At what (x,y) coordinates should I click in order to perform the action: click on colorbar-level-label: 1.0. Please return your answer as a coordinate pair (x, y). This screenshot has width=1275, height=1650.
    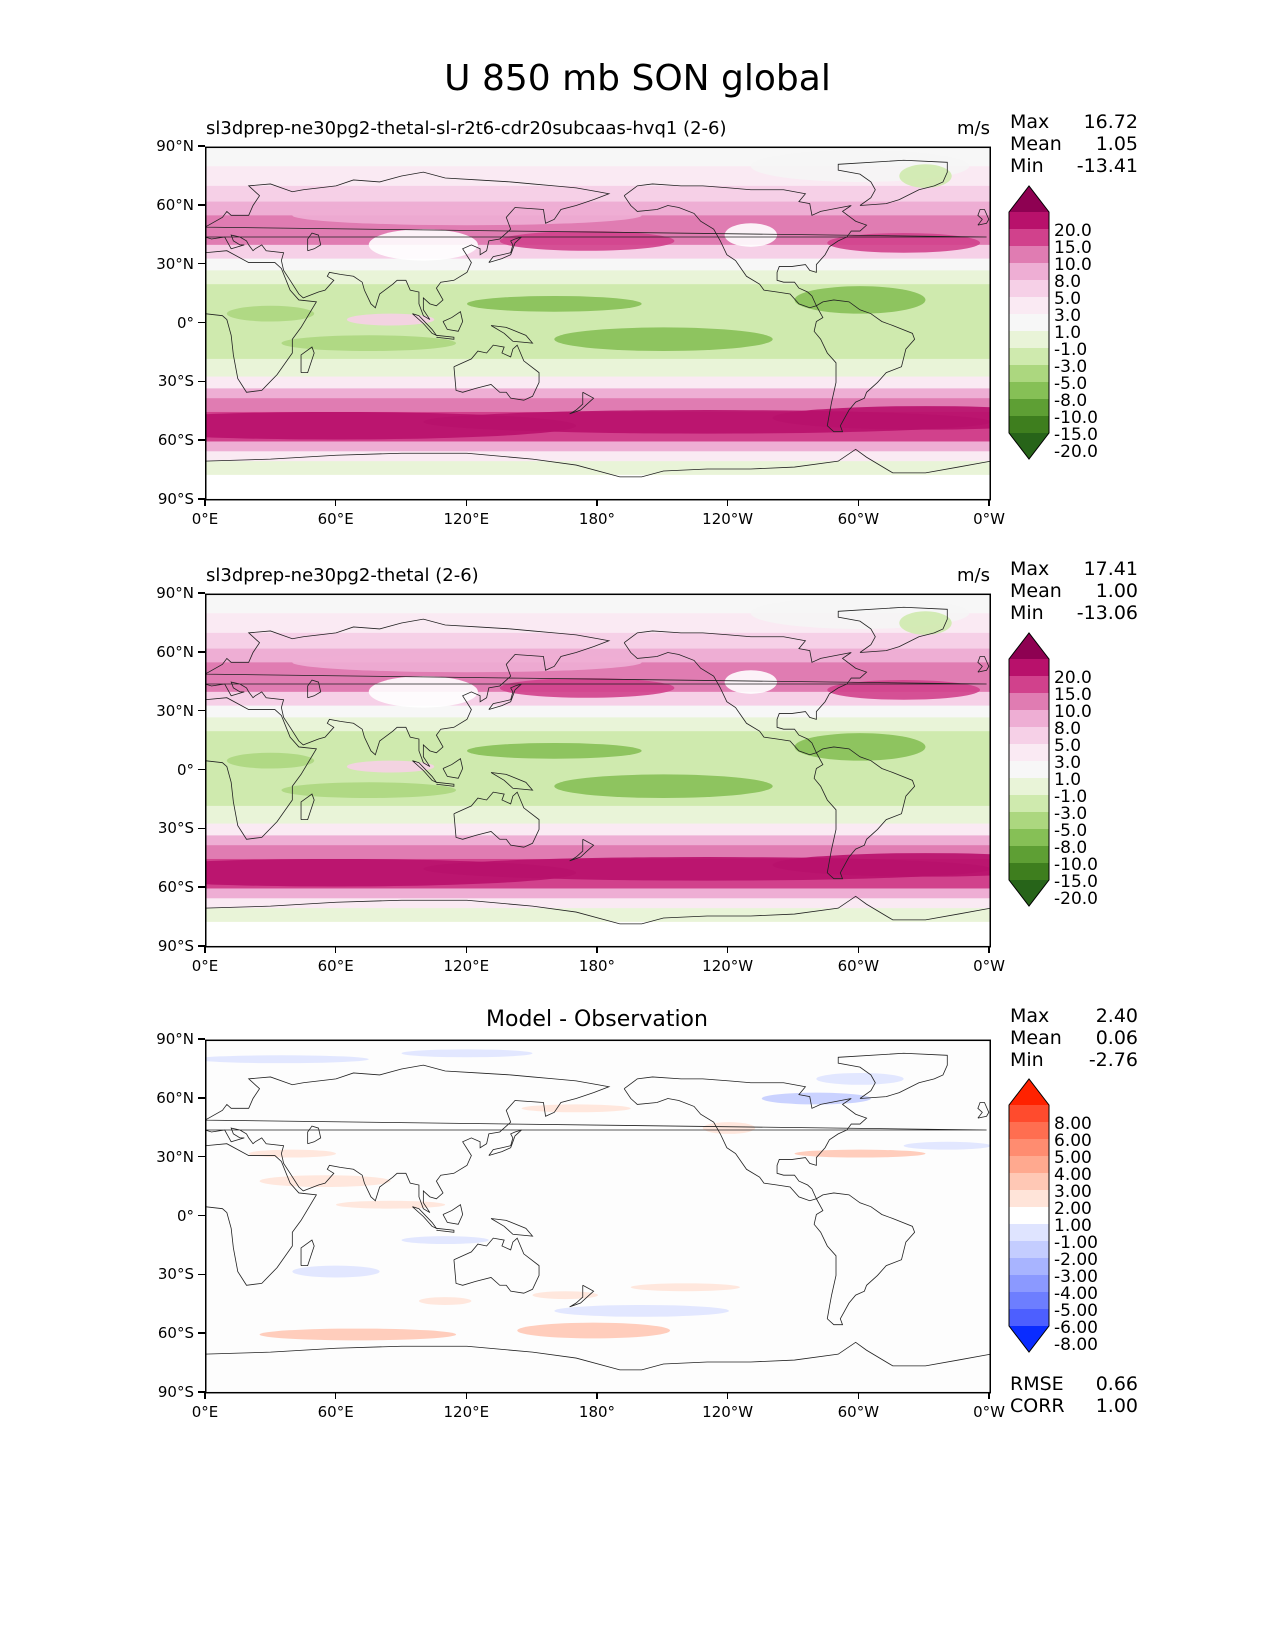
    Looking at the image, I should click on (1068, 780).